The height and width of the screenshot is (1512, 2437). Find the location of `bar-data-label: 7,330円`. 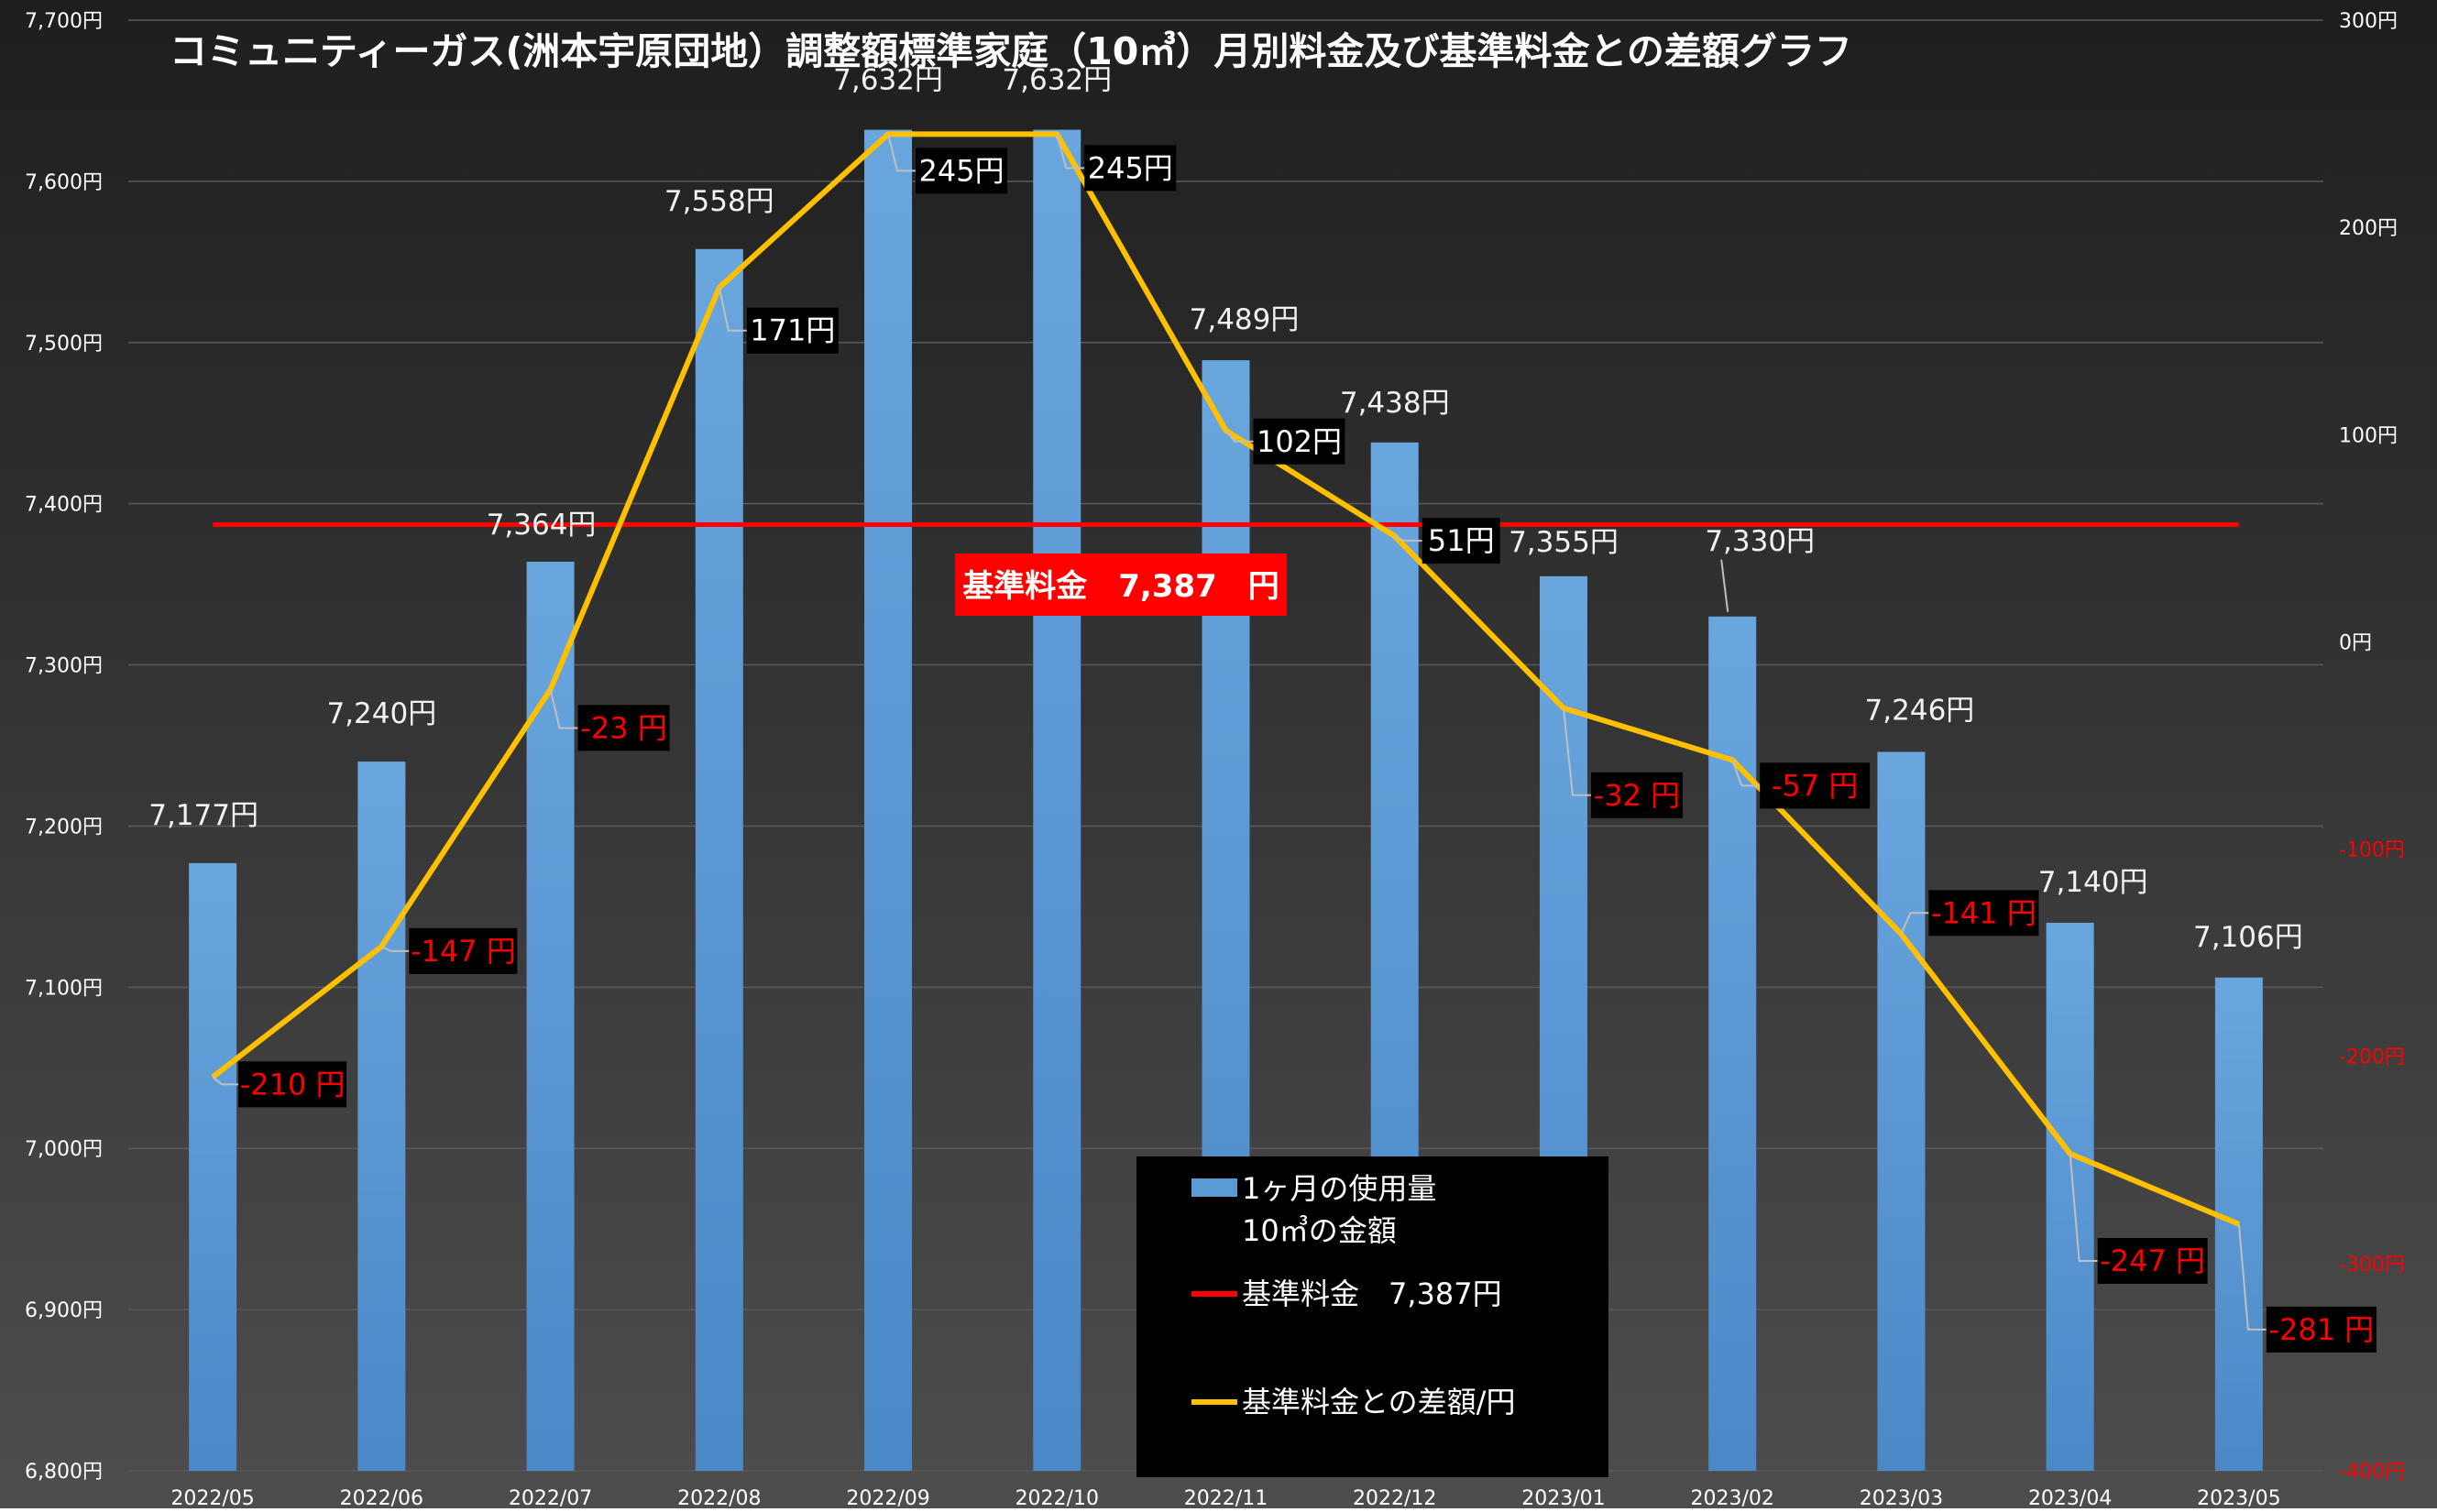

bar-data-label: 7,330円 is located at coordinates (1760, 541).